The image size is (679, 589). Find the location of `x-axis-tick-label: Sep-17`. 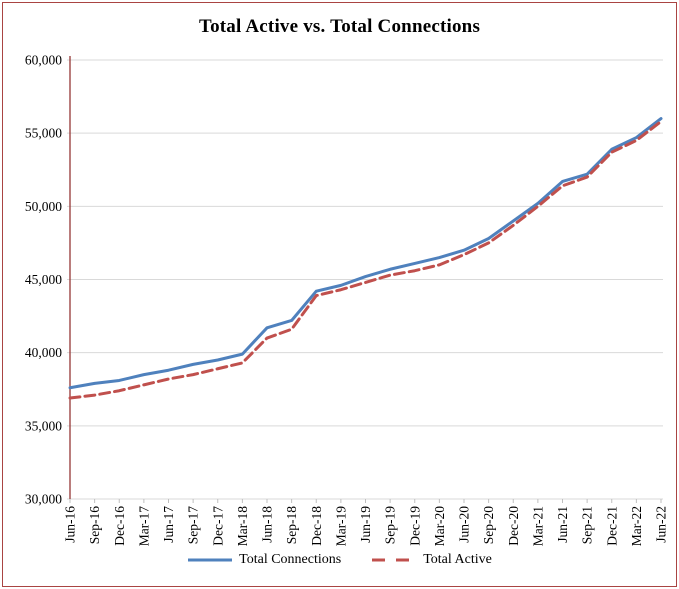

x-axis-tick-label: Sep-17 is located at coordinates (193, 525).